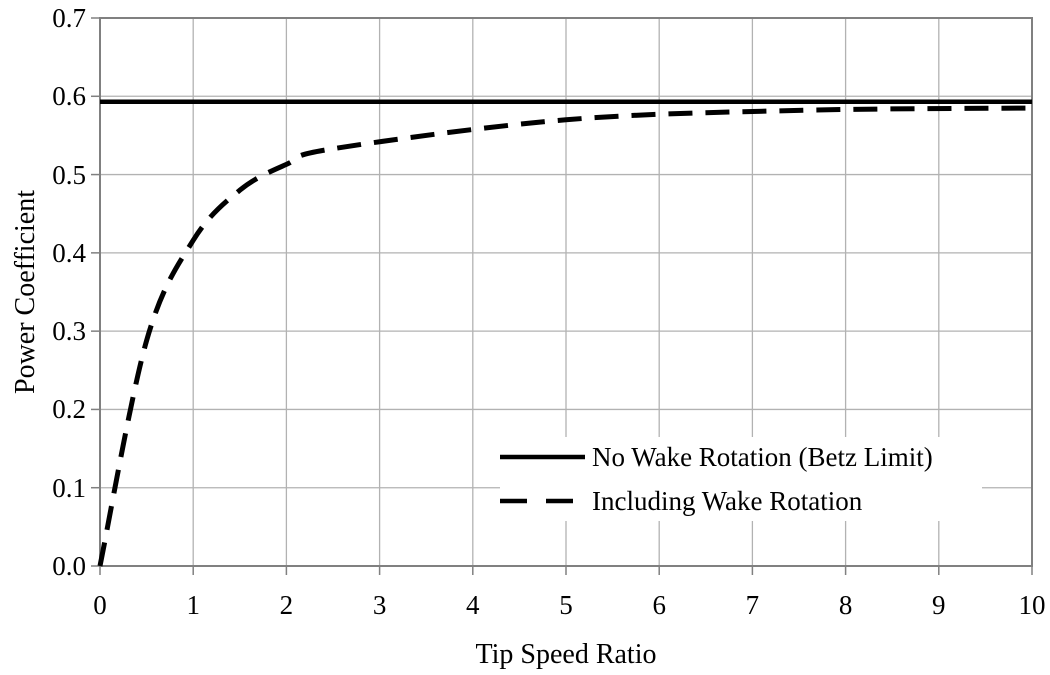 The image size is (1050, 675). Describe the element at coordinates (939, 605) in the screenshot. I see `x-tick-label: 9` at that location.